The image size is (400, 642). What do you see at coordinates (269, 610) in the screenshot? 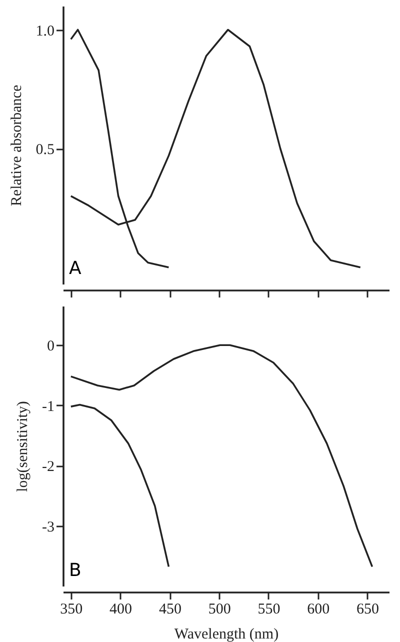
I see `x-tick-label: 550` at bounding box center [269, 610].